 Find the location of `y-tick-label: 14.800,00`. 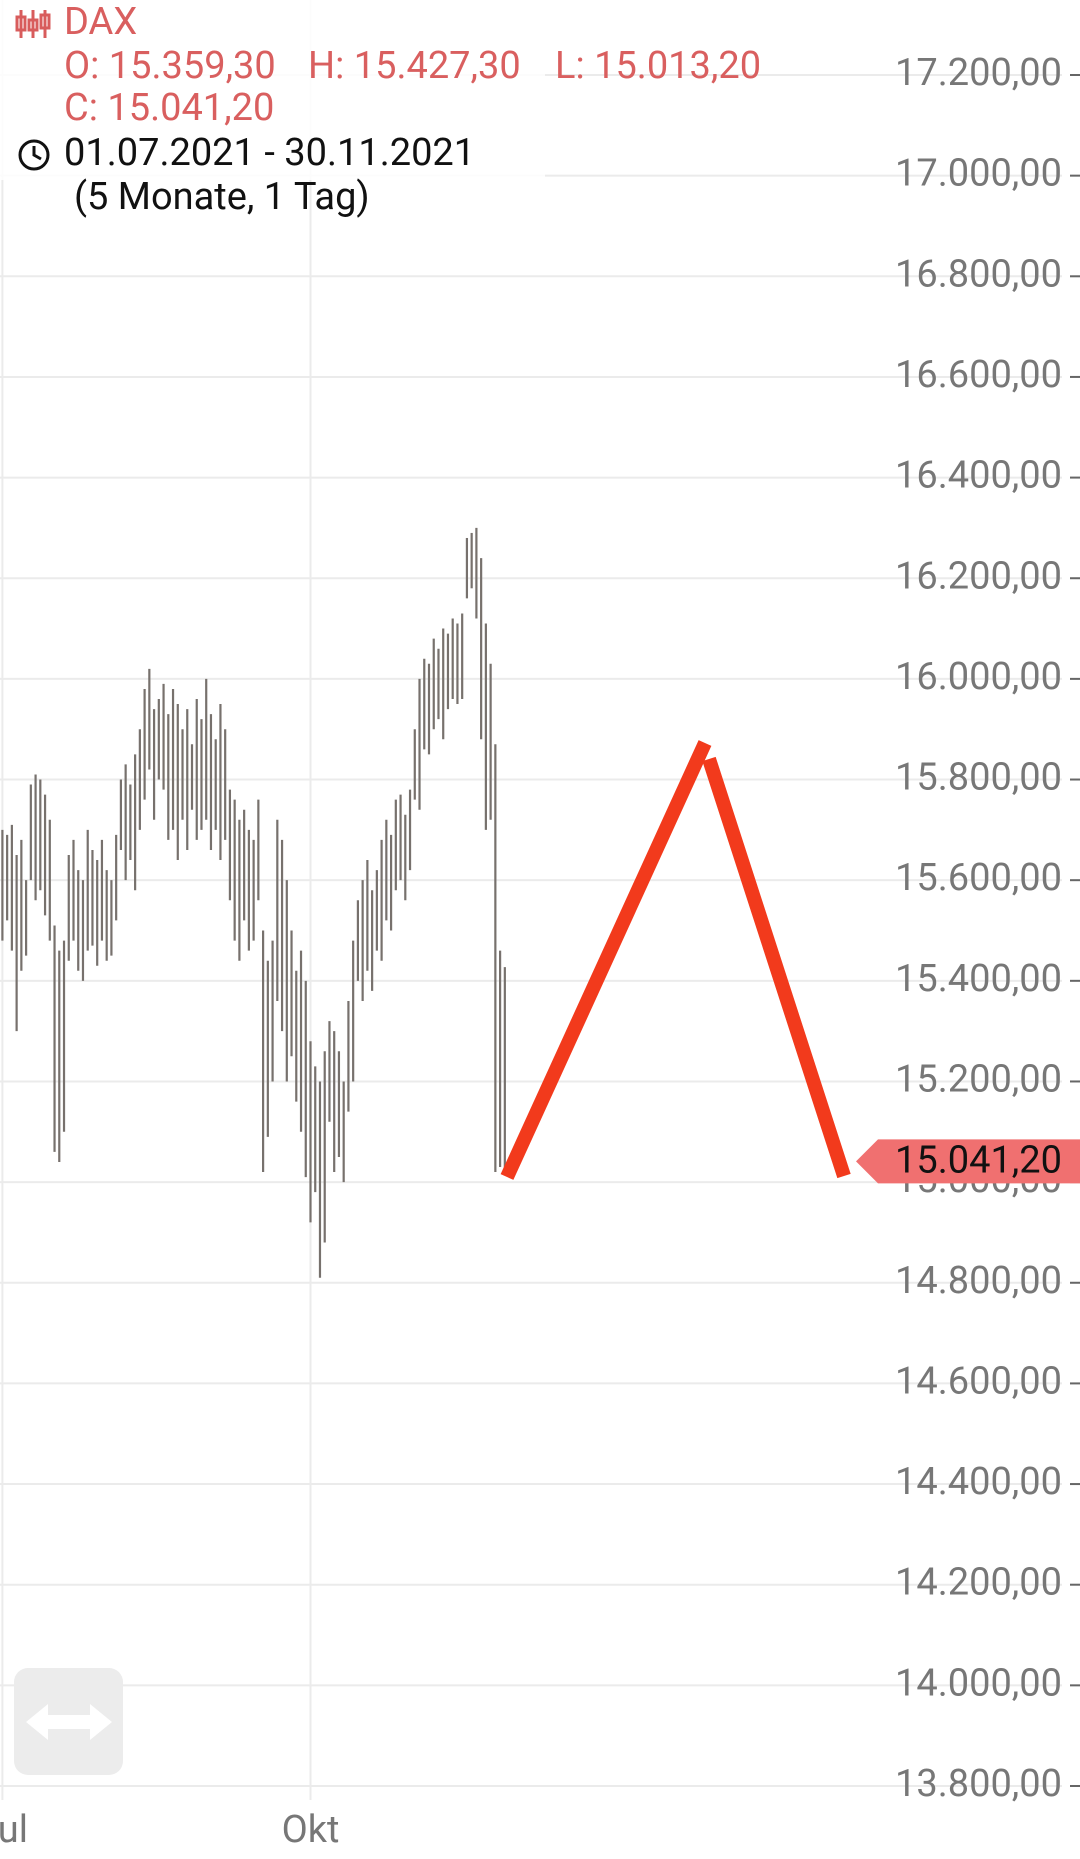

y-tick-label: 14.800,00 is located at coordinates (978, 1281).